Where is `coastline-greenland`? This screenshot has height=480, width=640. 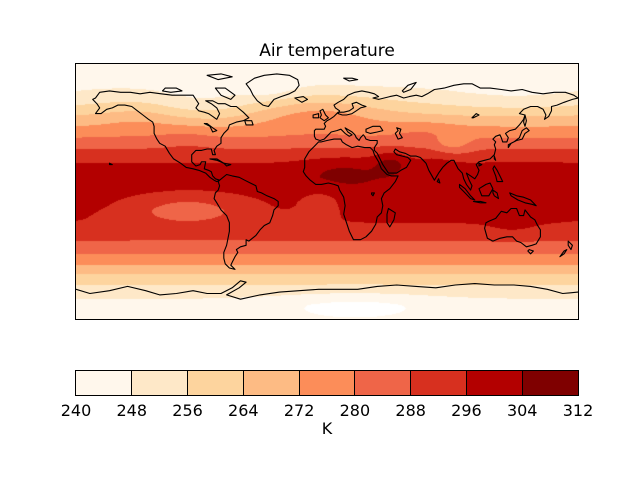 coastline-greenland is located at coordinates (272, 90).